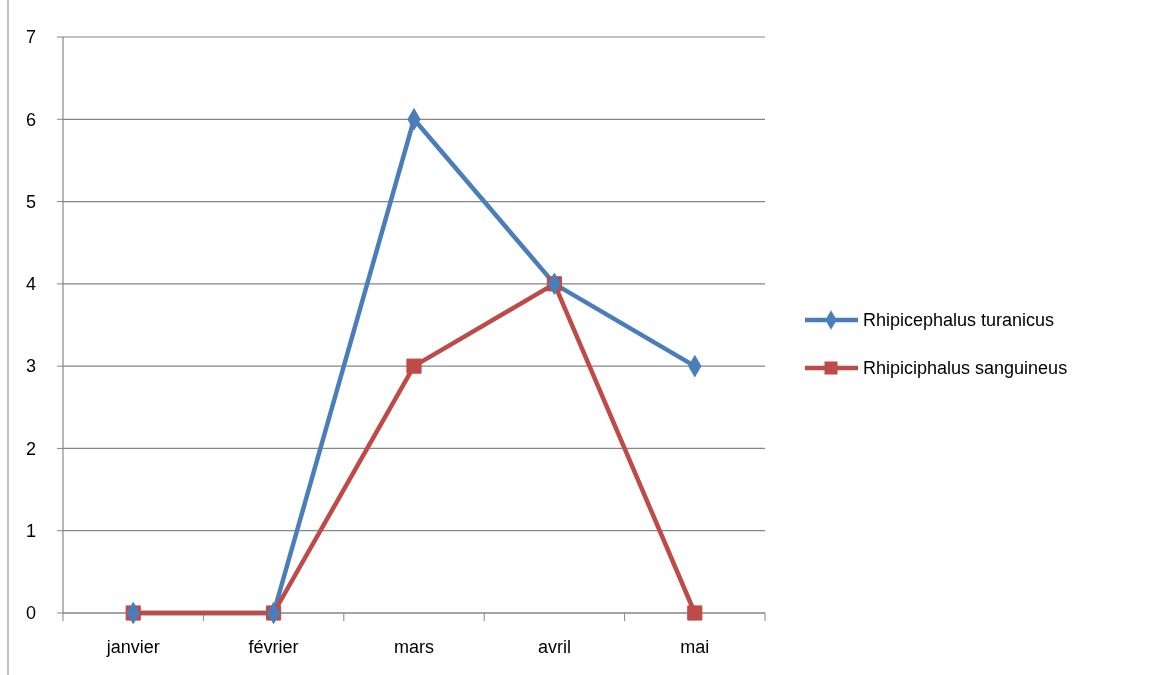 This screenshot has height=675, width=1152. I want to click on y-tick-label: 4, so click(30, 284).